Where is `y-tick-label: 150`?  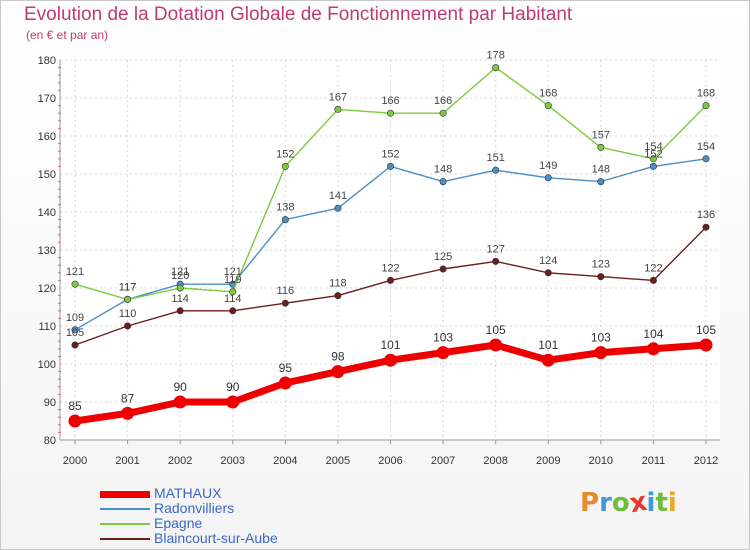 y-tick-label: 150 is located at coordinates (47, 175).